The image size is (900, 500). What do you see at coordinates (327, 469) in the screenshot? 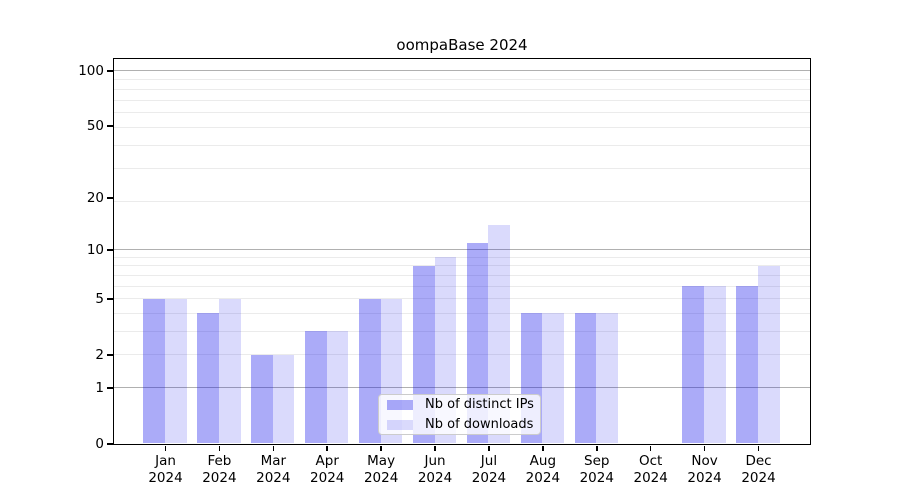
I see `x-tick-label: Apr 2024` at bounding box center [327, 469].